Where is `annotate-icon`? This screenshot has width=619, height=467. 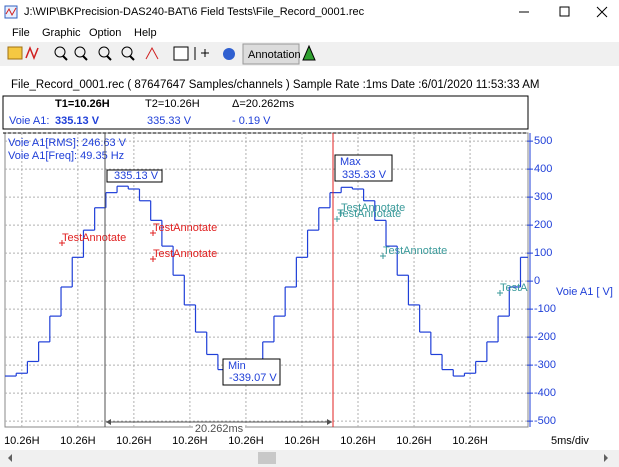 annotate-icon is located at coordinates (309, 52).